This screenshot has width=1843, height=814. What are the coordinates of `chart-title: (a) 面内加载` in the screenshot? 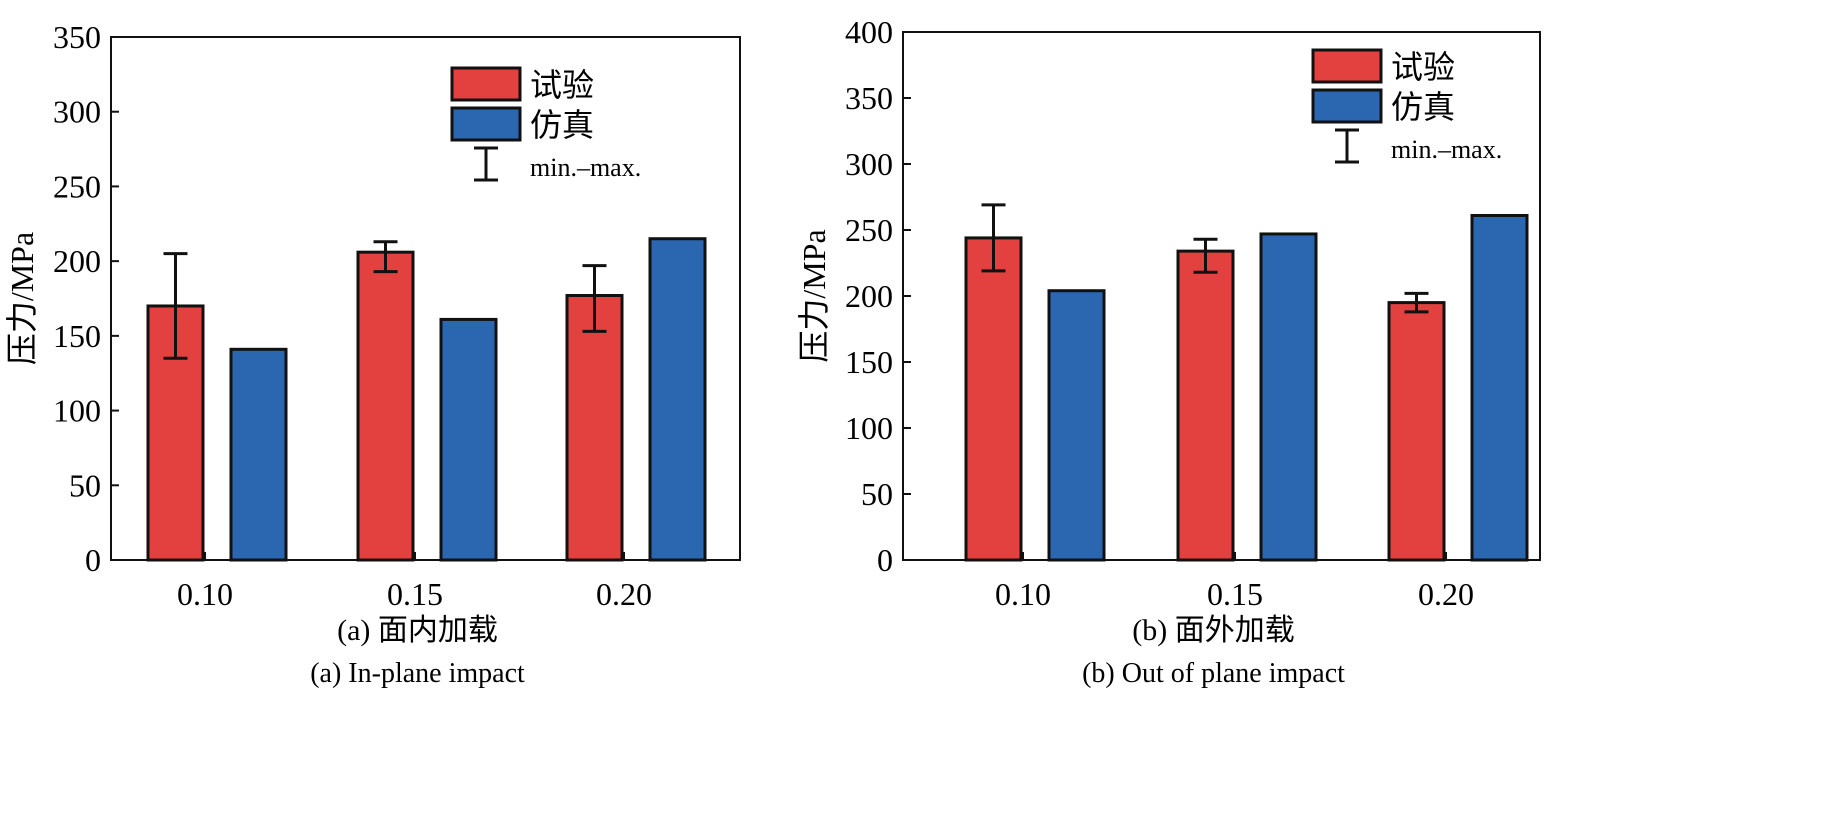 It's located at (417, 630).